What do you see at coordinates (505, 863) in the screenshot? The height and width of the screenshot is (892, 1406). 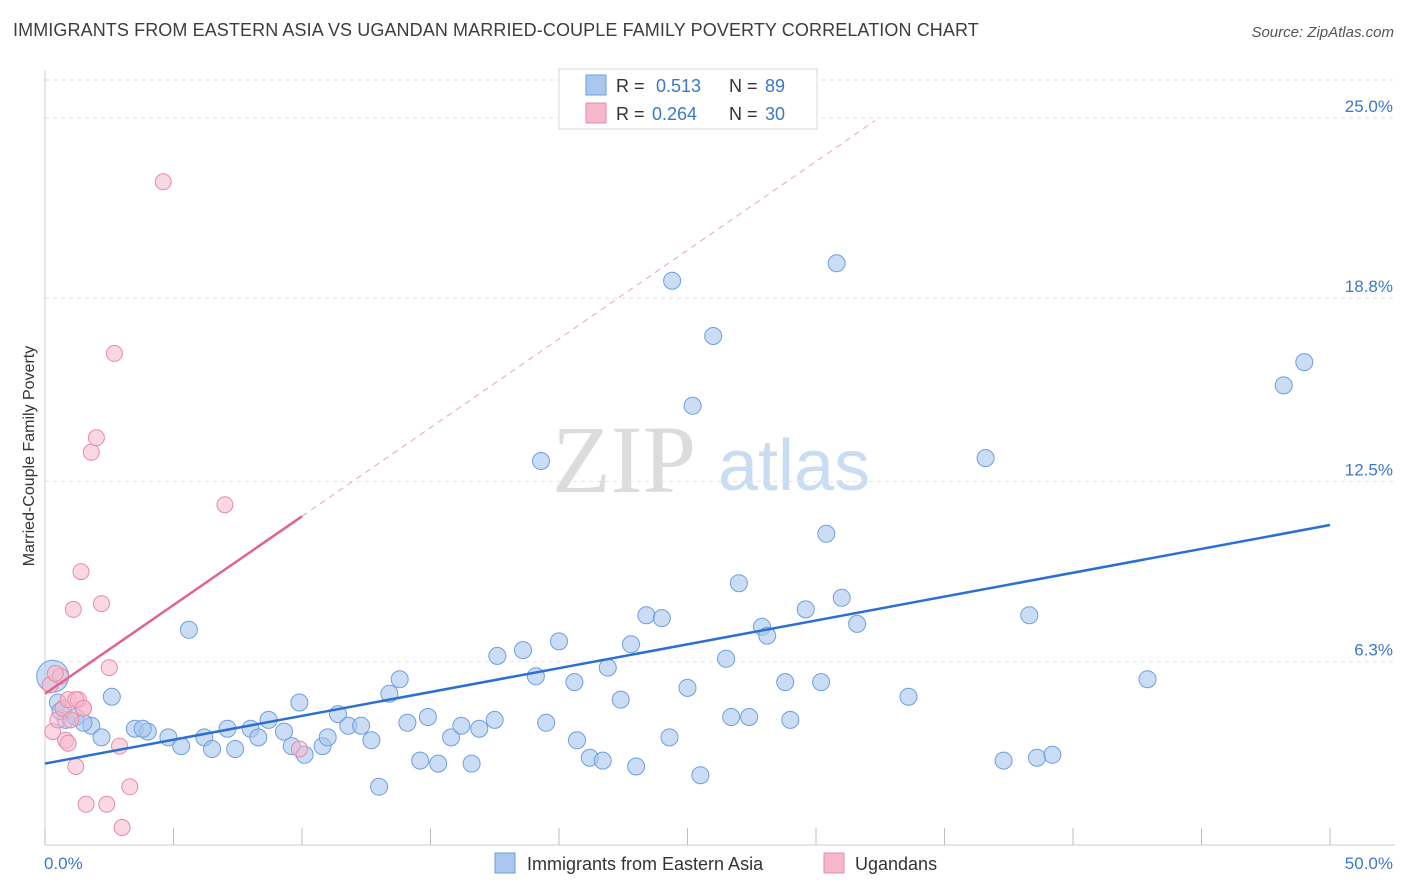 I see `bottom-legend-swatch-blue` at bounding box center [505, 863].